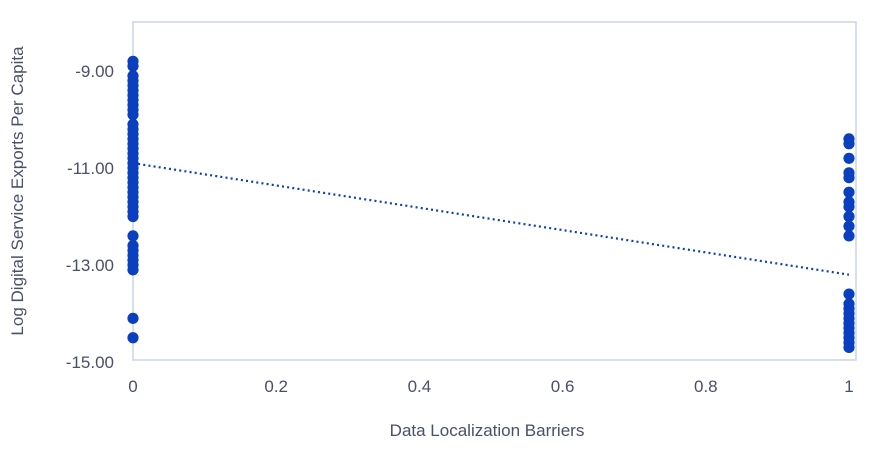  Describe the element at coordinates (94, 71) in the screenshot. I see `y-tick-label: -9.00` at that location.